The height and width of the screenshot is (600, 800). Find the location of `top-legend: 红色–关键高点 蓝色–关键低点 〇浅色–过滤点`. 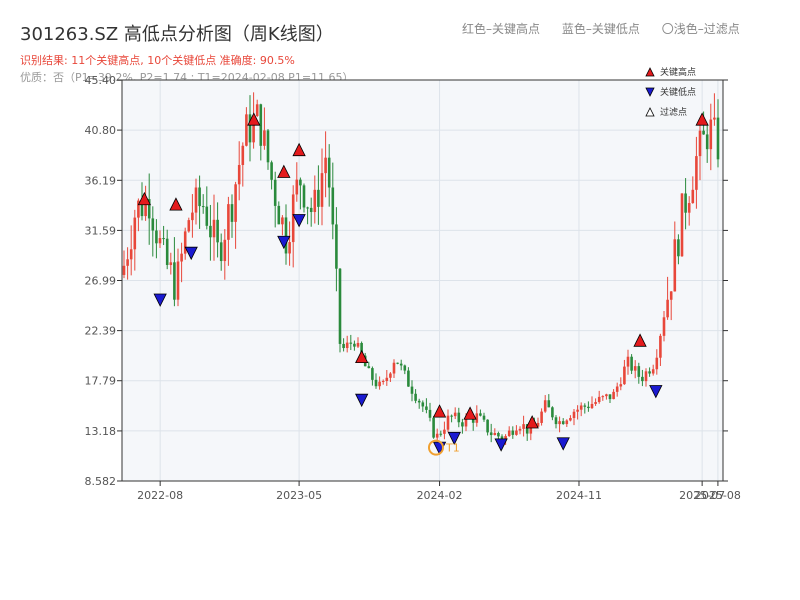

top-legend: 红色–关键高点 蓝色–关键低点 〇浅色–过滤点 is located at coordinates (610, 28).